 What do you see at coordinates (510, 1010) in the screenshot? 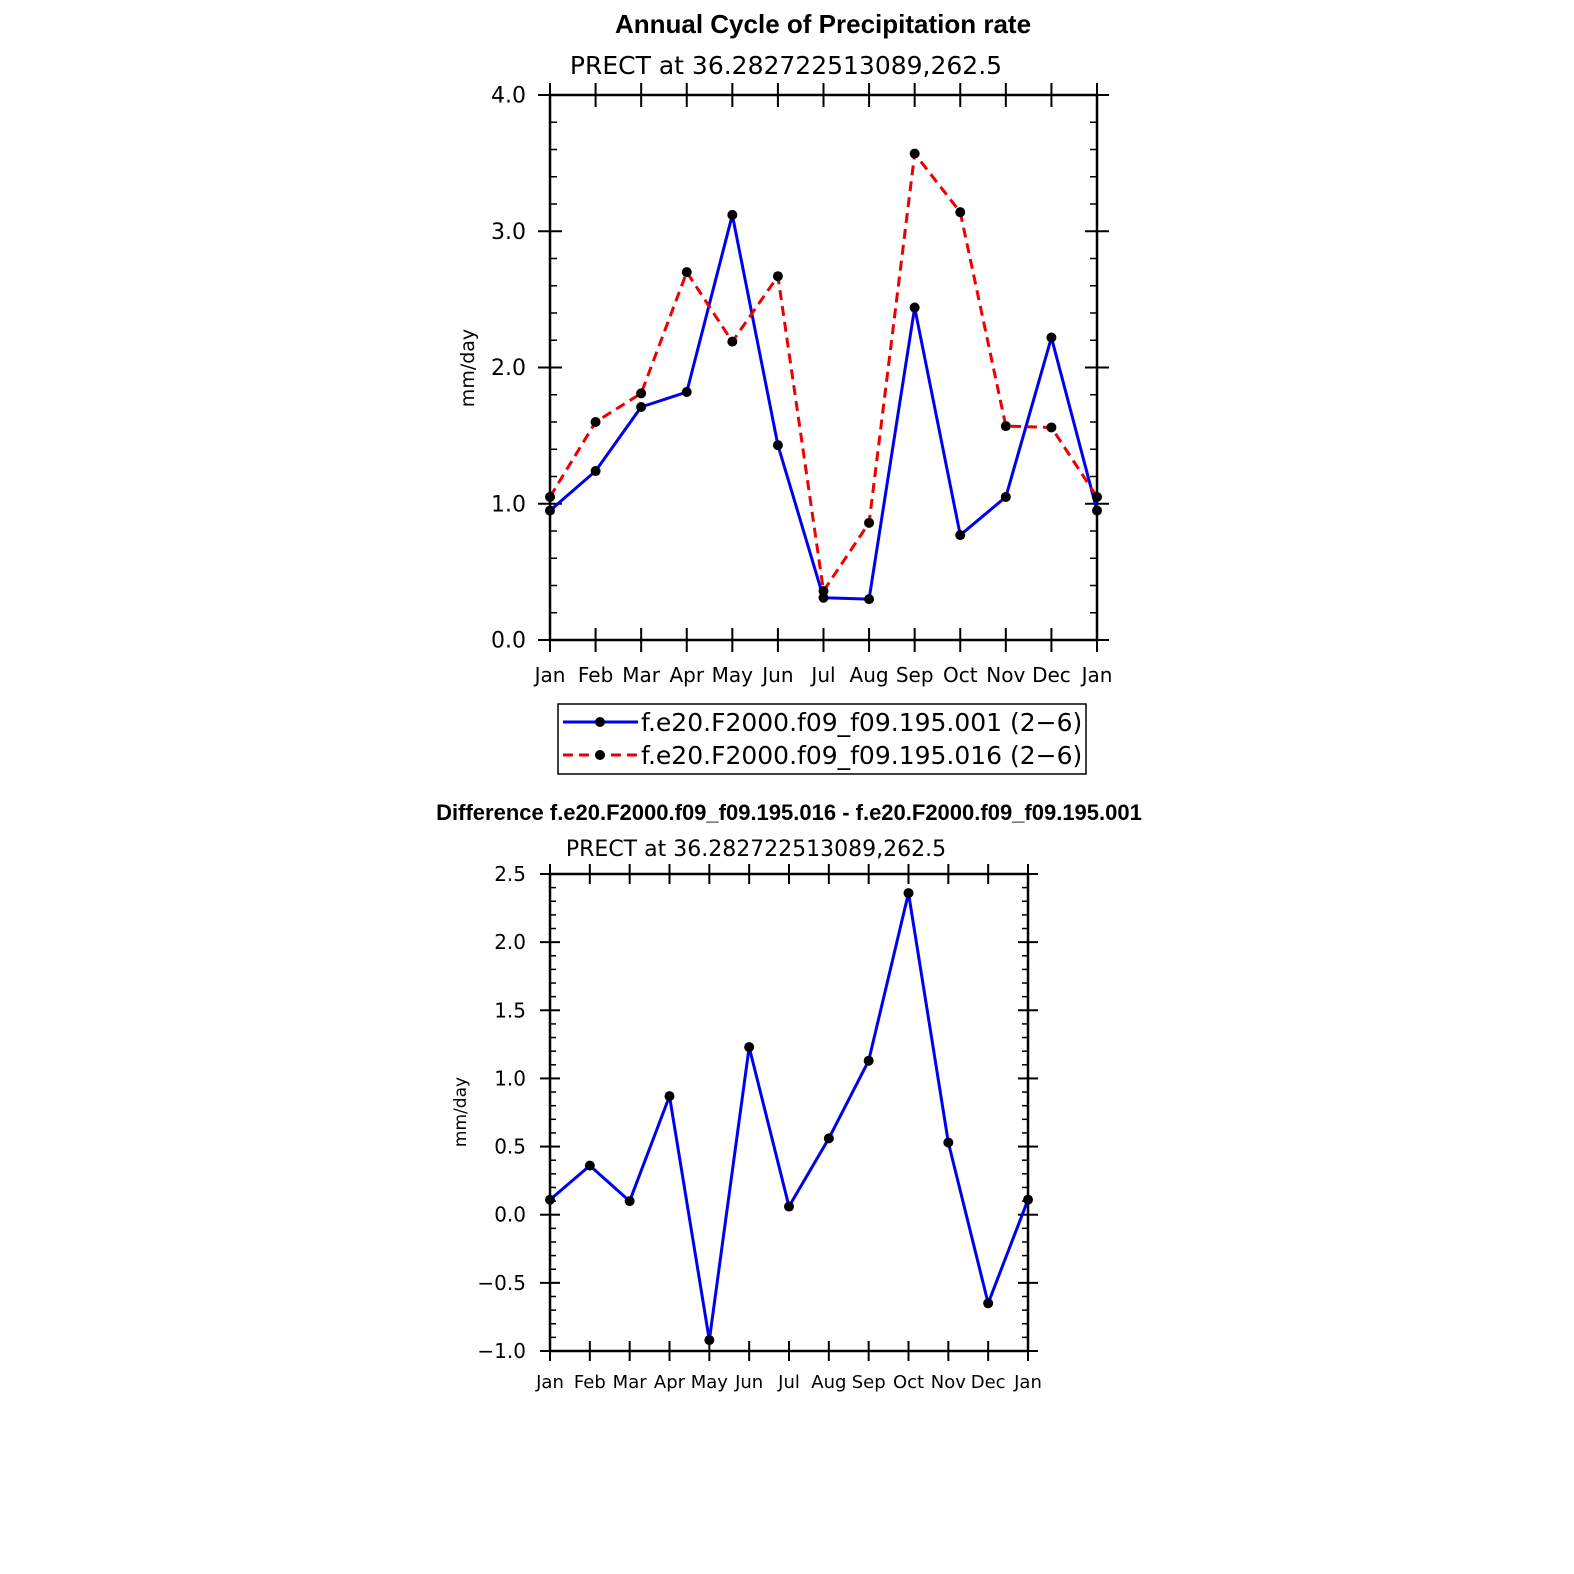
I see `y-tick-label: 1.5` at bounding box center [510, 1010].